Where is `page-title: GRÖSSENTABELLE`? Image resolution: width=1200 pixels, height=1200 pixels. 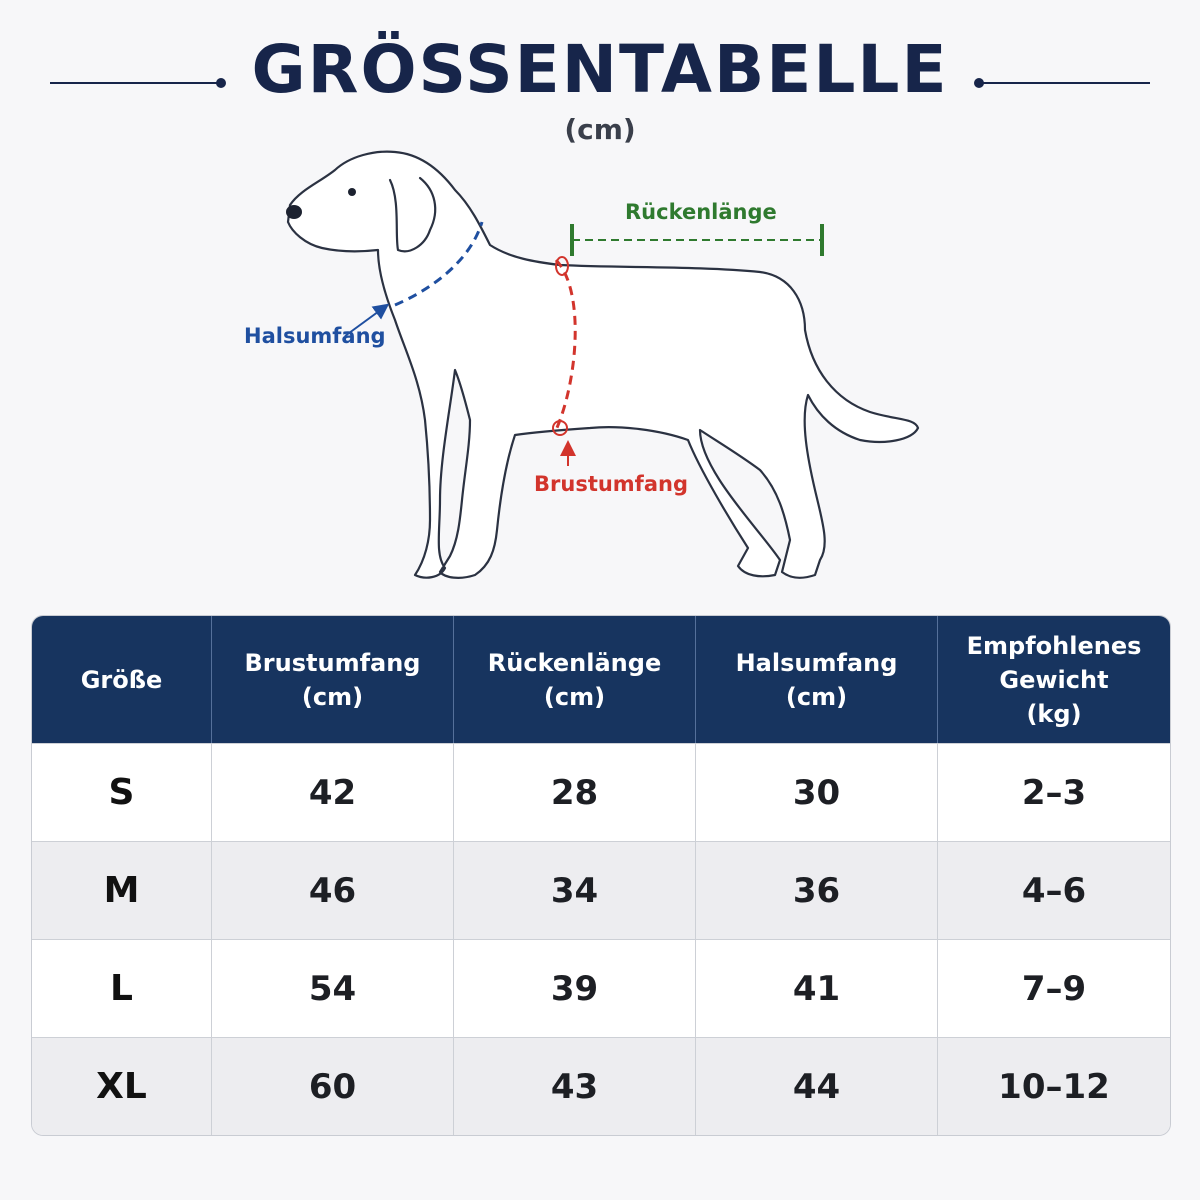 page-title: GRÖSSENTABELLE is located at coordinates (600, 69).